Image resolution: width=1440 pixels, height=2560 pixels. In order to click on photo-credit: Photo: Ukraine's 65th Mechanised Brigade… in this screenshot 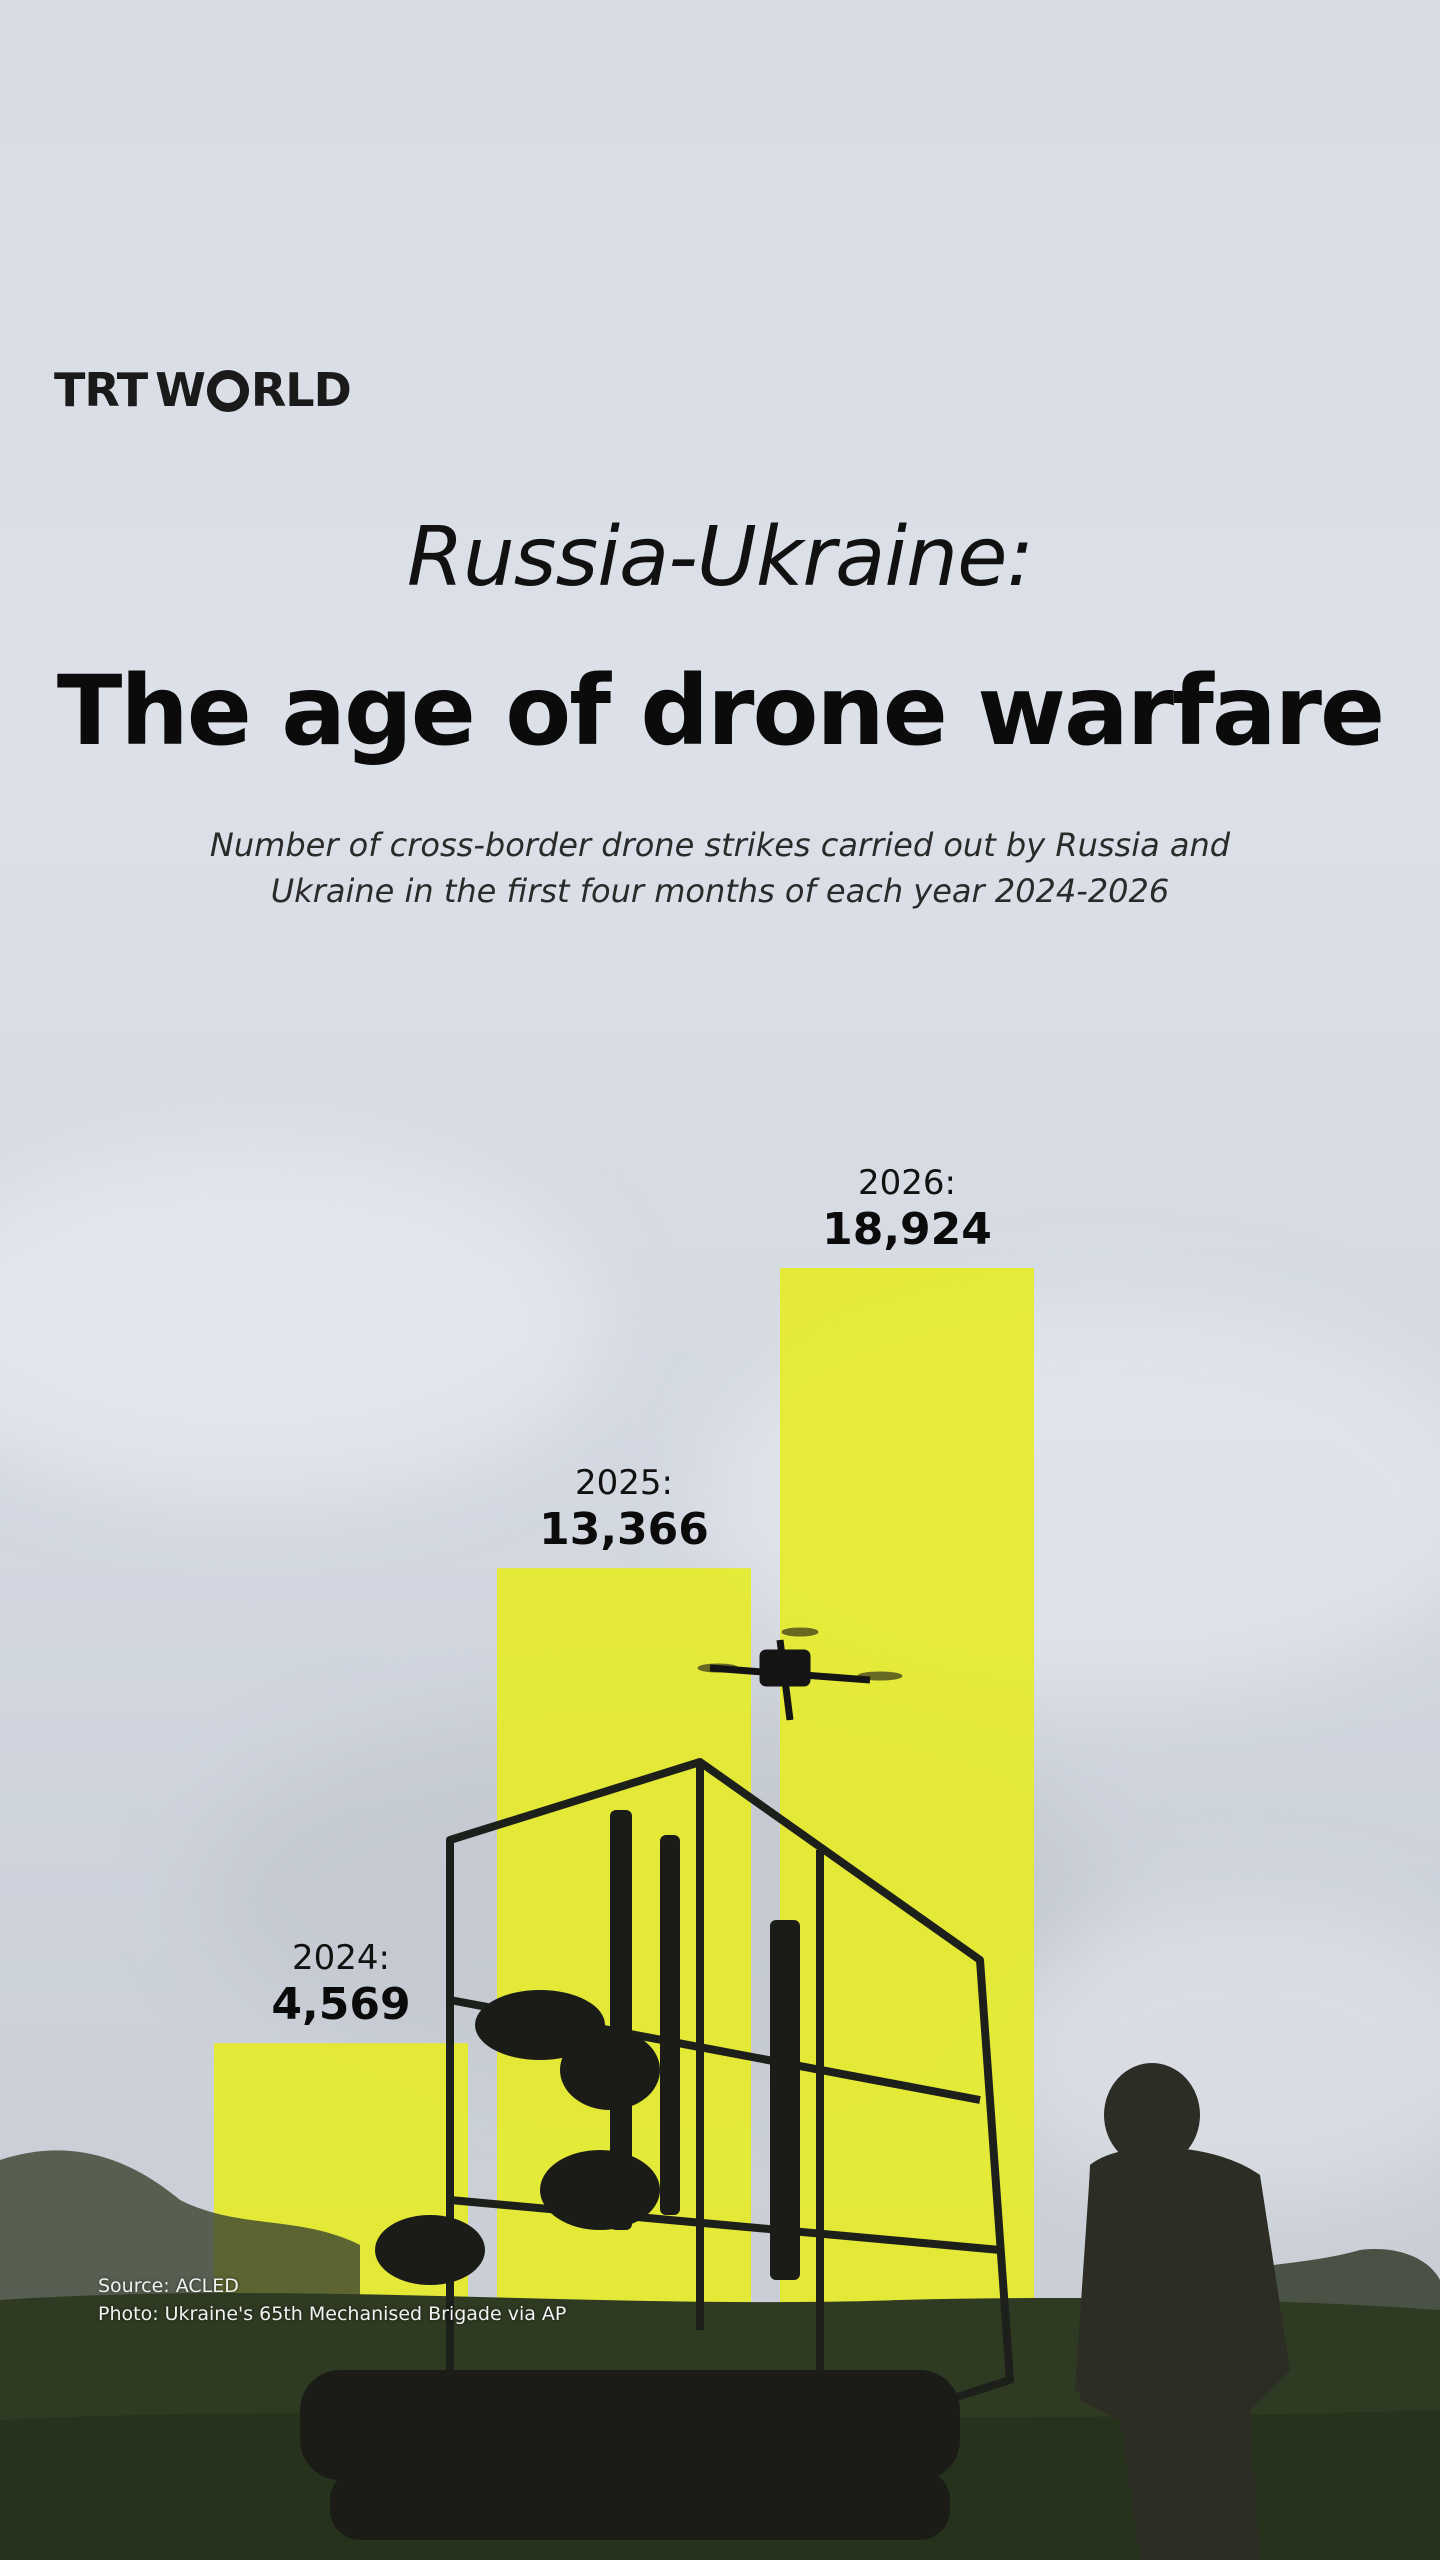, I will do `click(332, 2314)`.